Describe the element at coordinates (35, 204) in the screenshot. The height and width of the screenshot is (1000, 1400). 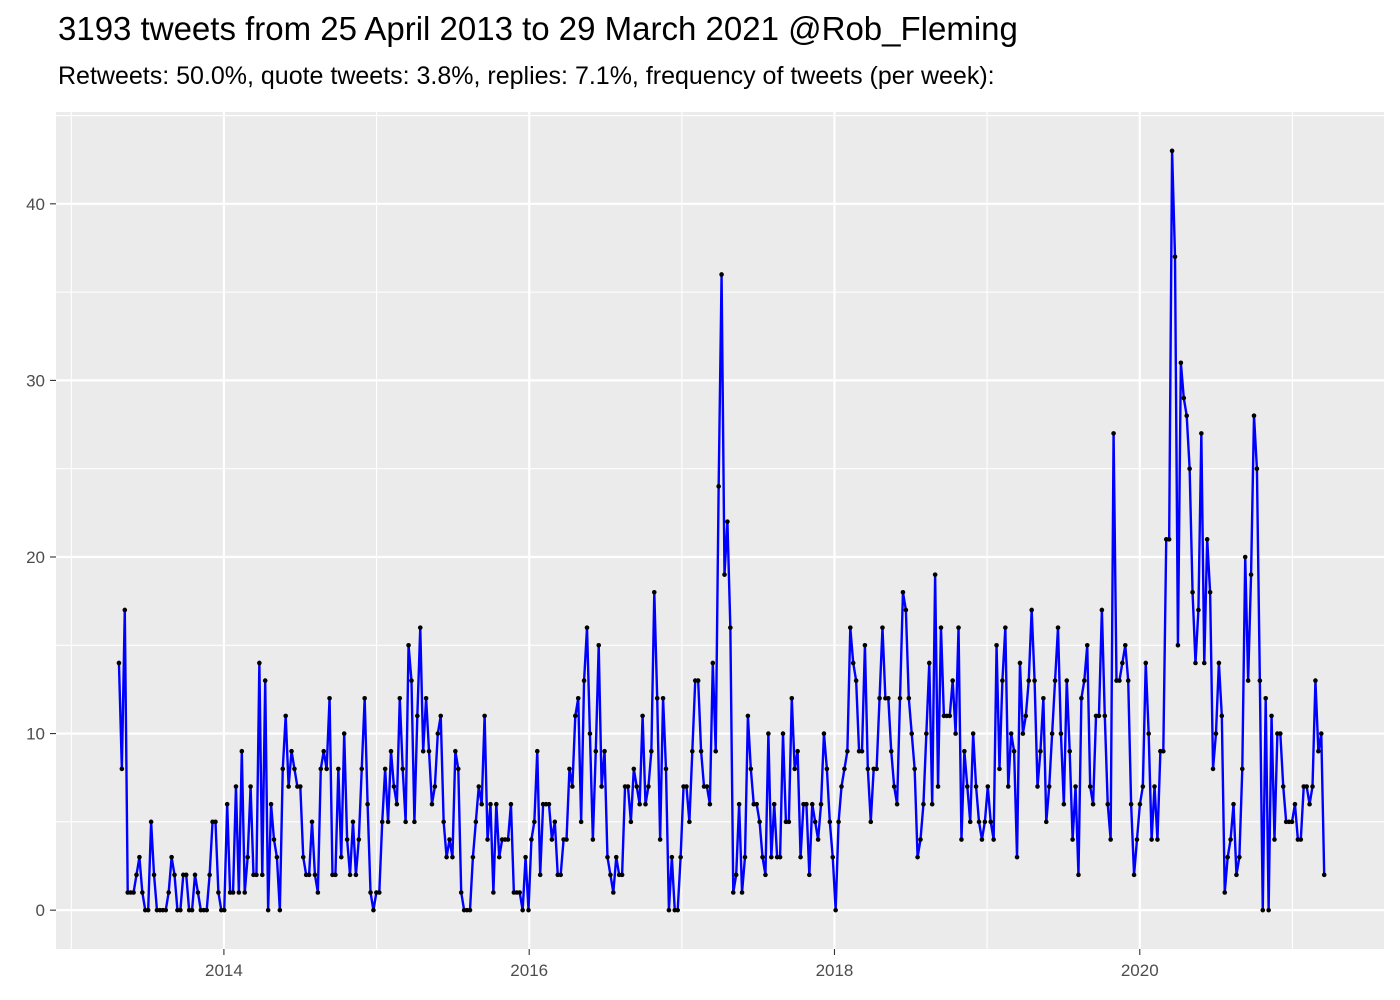
I see `y-tick-label: 40` at that location.